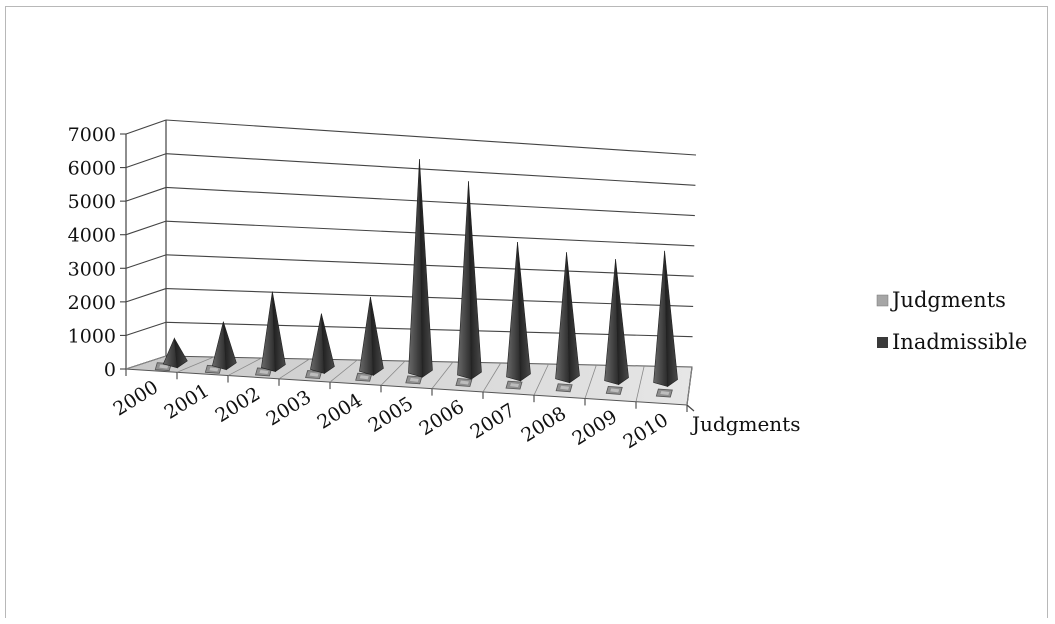  What do you see at coordinates (237, 405) in the screenshot?
I see `x-tick-label: 2002` at bounding box center [237, 405].